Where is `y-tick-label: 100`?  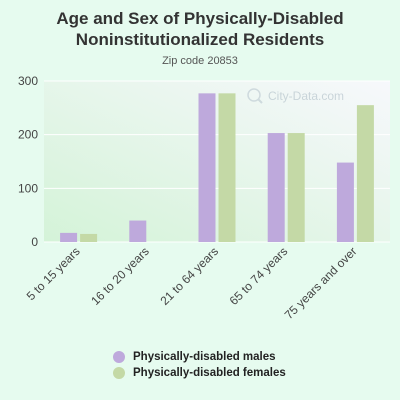
y-tick-label: 100 is located at coordinates (28, 188).